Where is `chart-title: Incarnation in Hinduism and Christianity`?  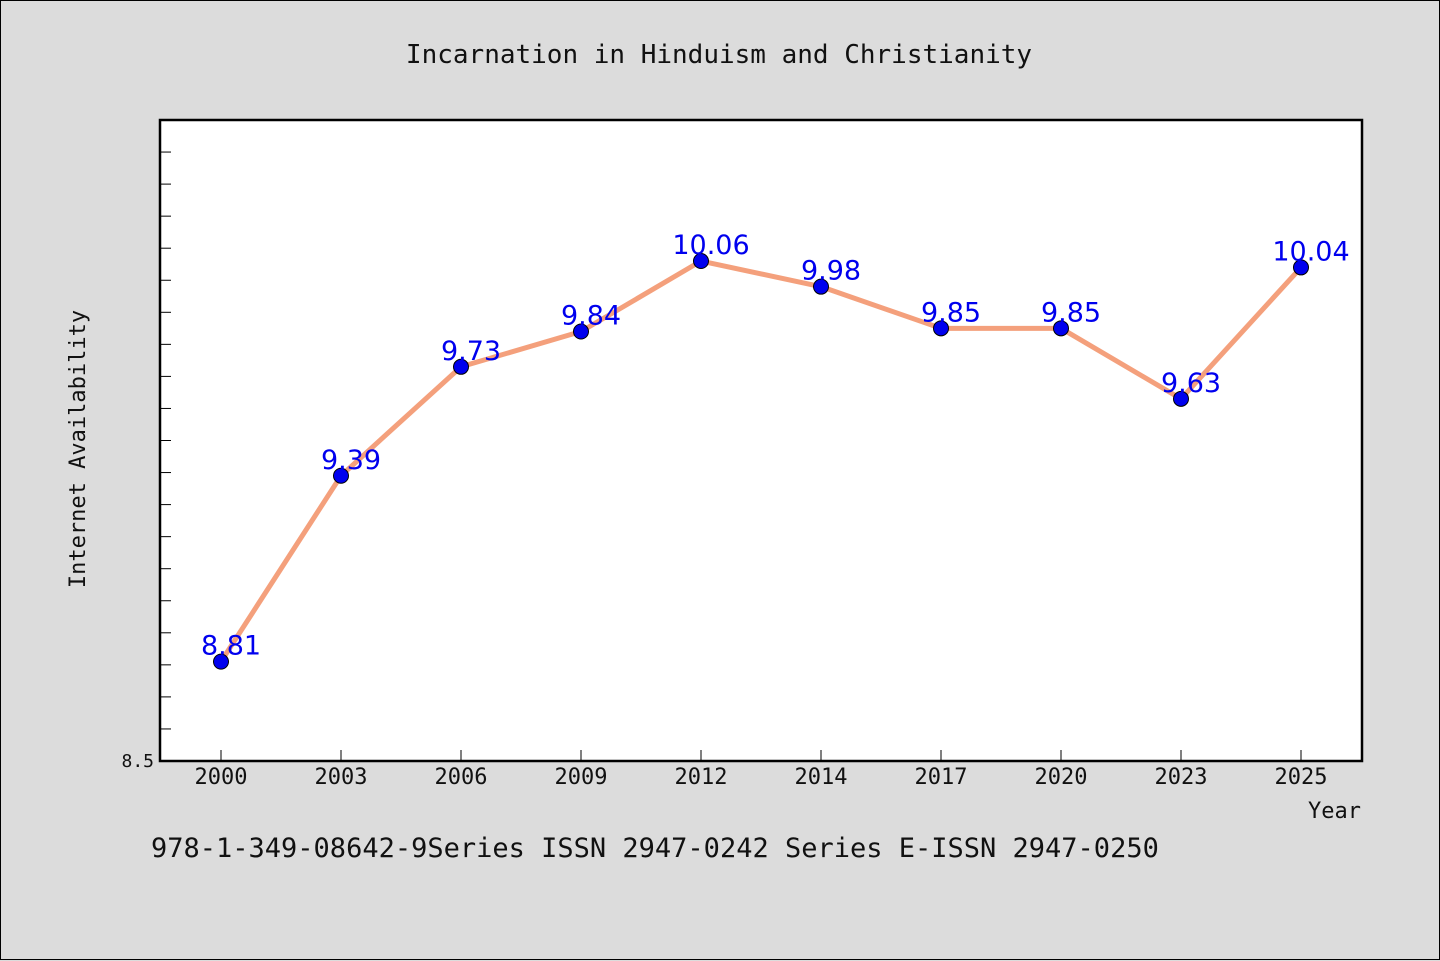 chart-title: Incarnation in Hinduism and Christianity is located at coordinates (719, 55).